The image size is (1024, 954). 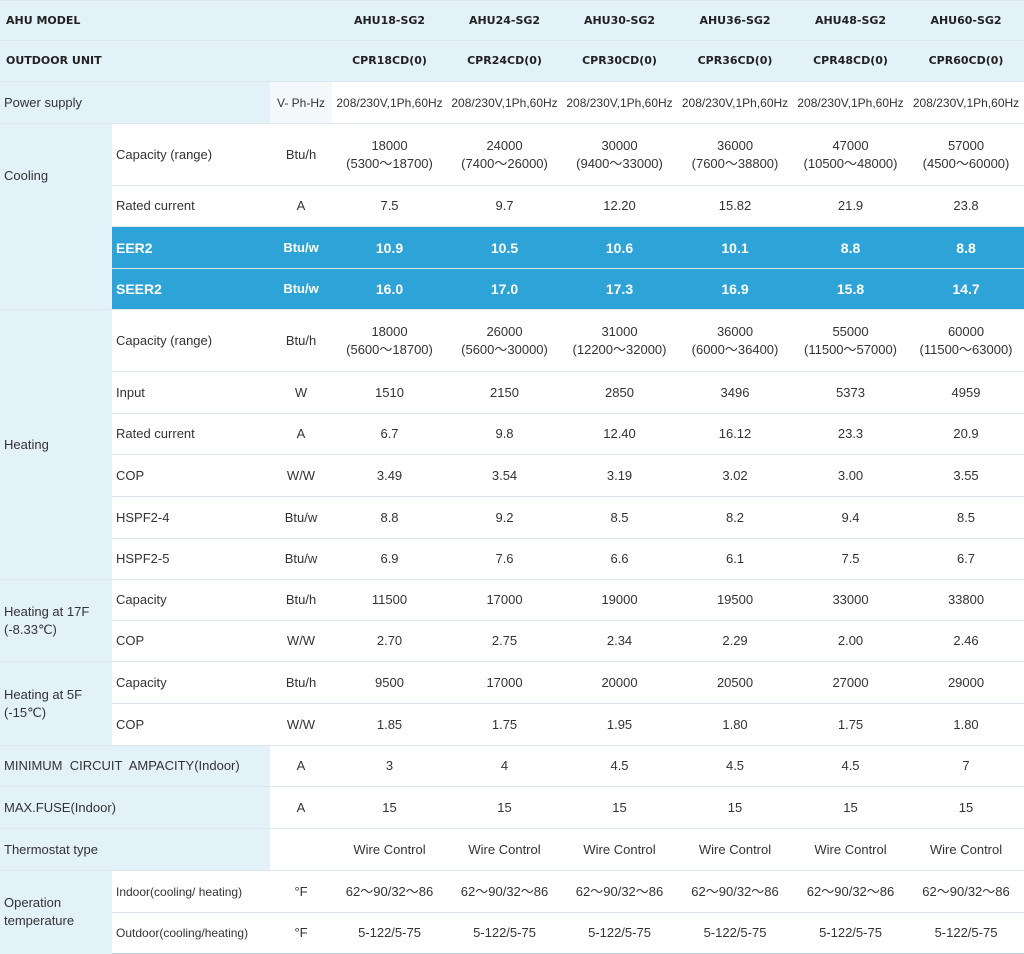 What do you see at coordinates (620, 206) in the screenshot?
I see `value-cell: 12.20` at bounding box center [620, 206].